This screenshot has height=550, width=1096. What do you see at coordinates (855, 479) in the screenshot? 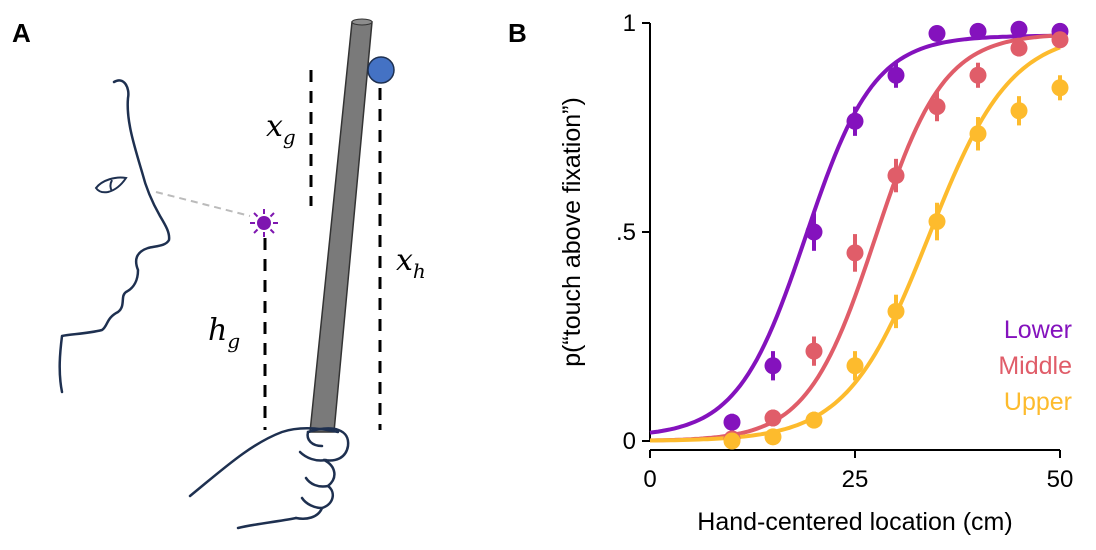
I see `x-tick-label: 25` at bounding box center [855, 479].